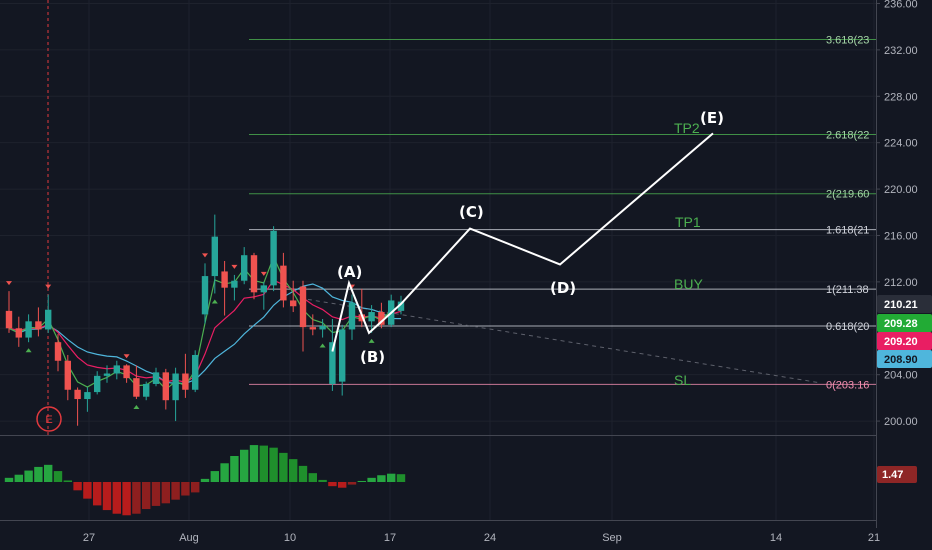 This screenshot has width=932, height=550. I want to click on wave-label-a: (A), so click(349, 272).